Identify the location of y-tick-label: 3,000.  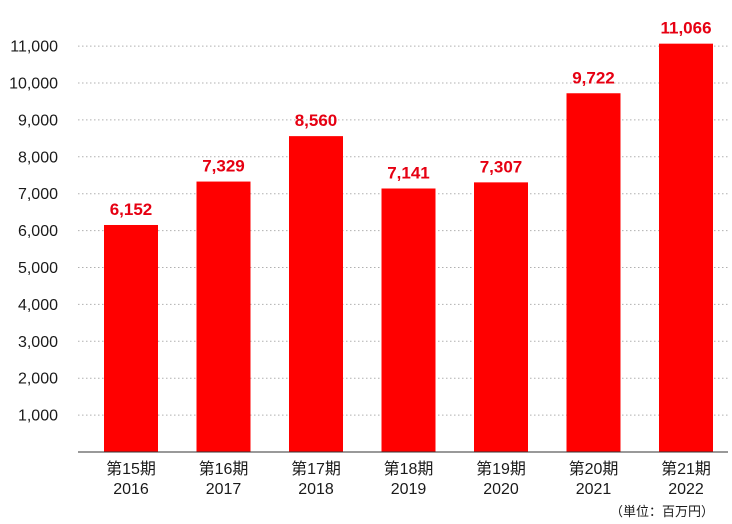
(38, 342).